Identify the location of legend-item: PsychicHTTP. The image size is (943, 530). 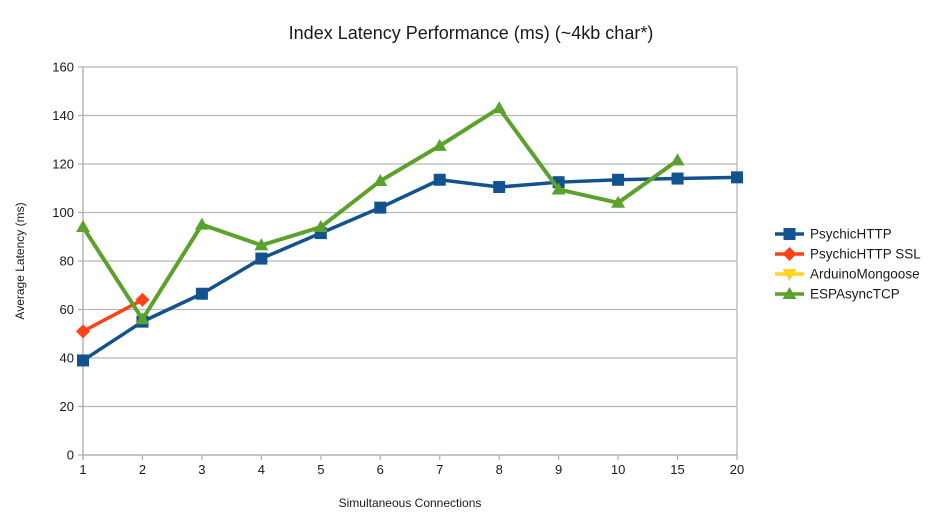
(833, 234).